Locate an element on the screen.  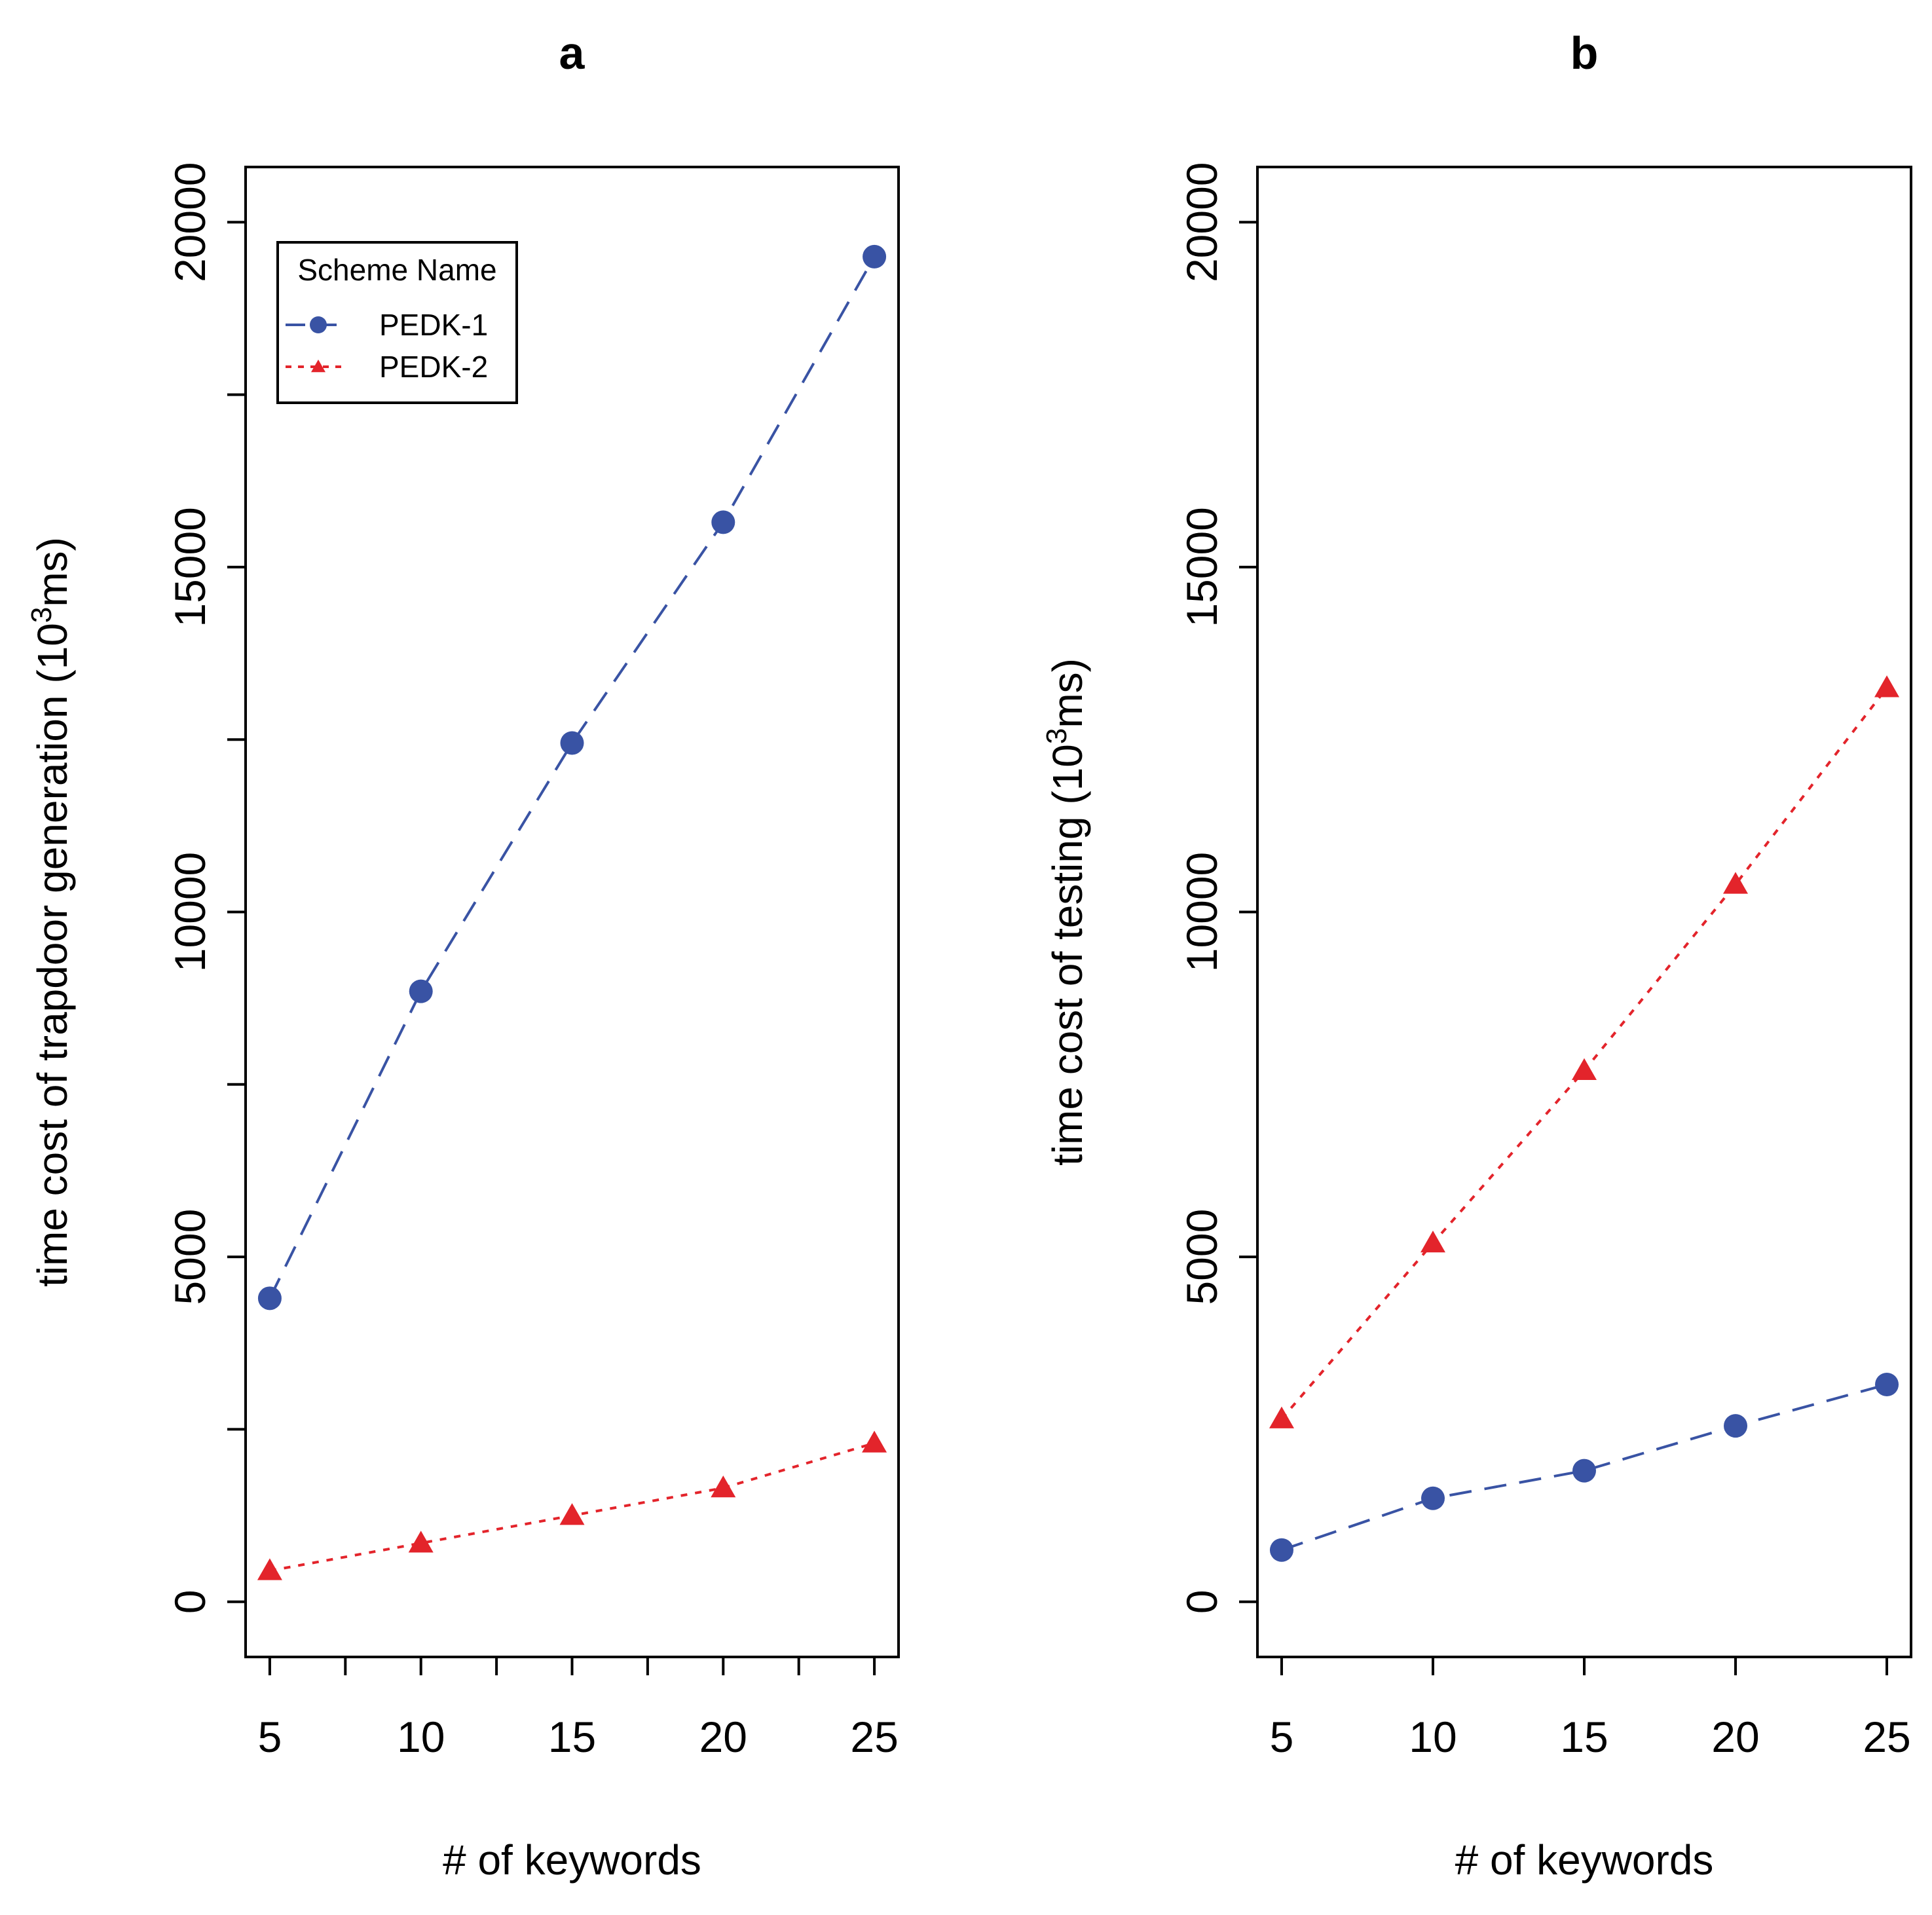
y-axis-label: time cost of trapdoor generation (103ms) is located at coordinates (51, 912).